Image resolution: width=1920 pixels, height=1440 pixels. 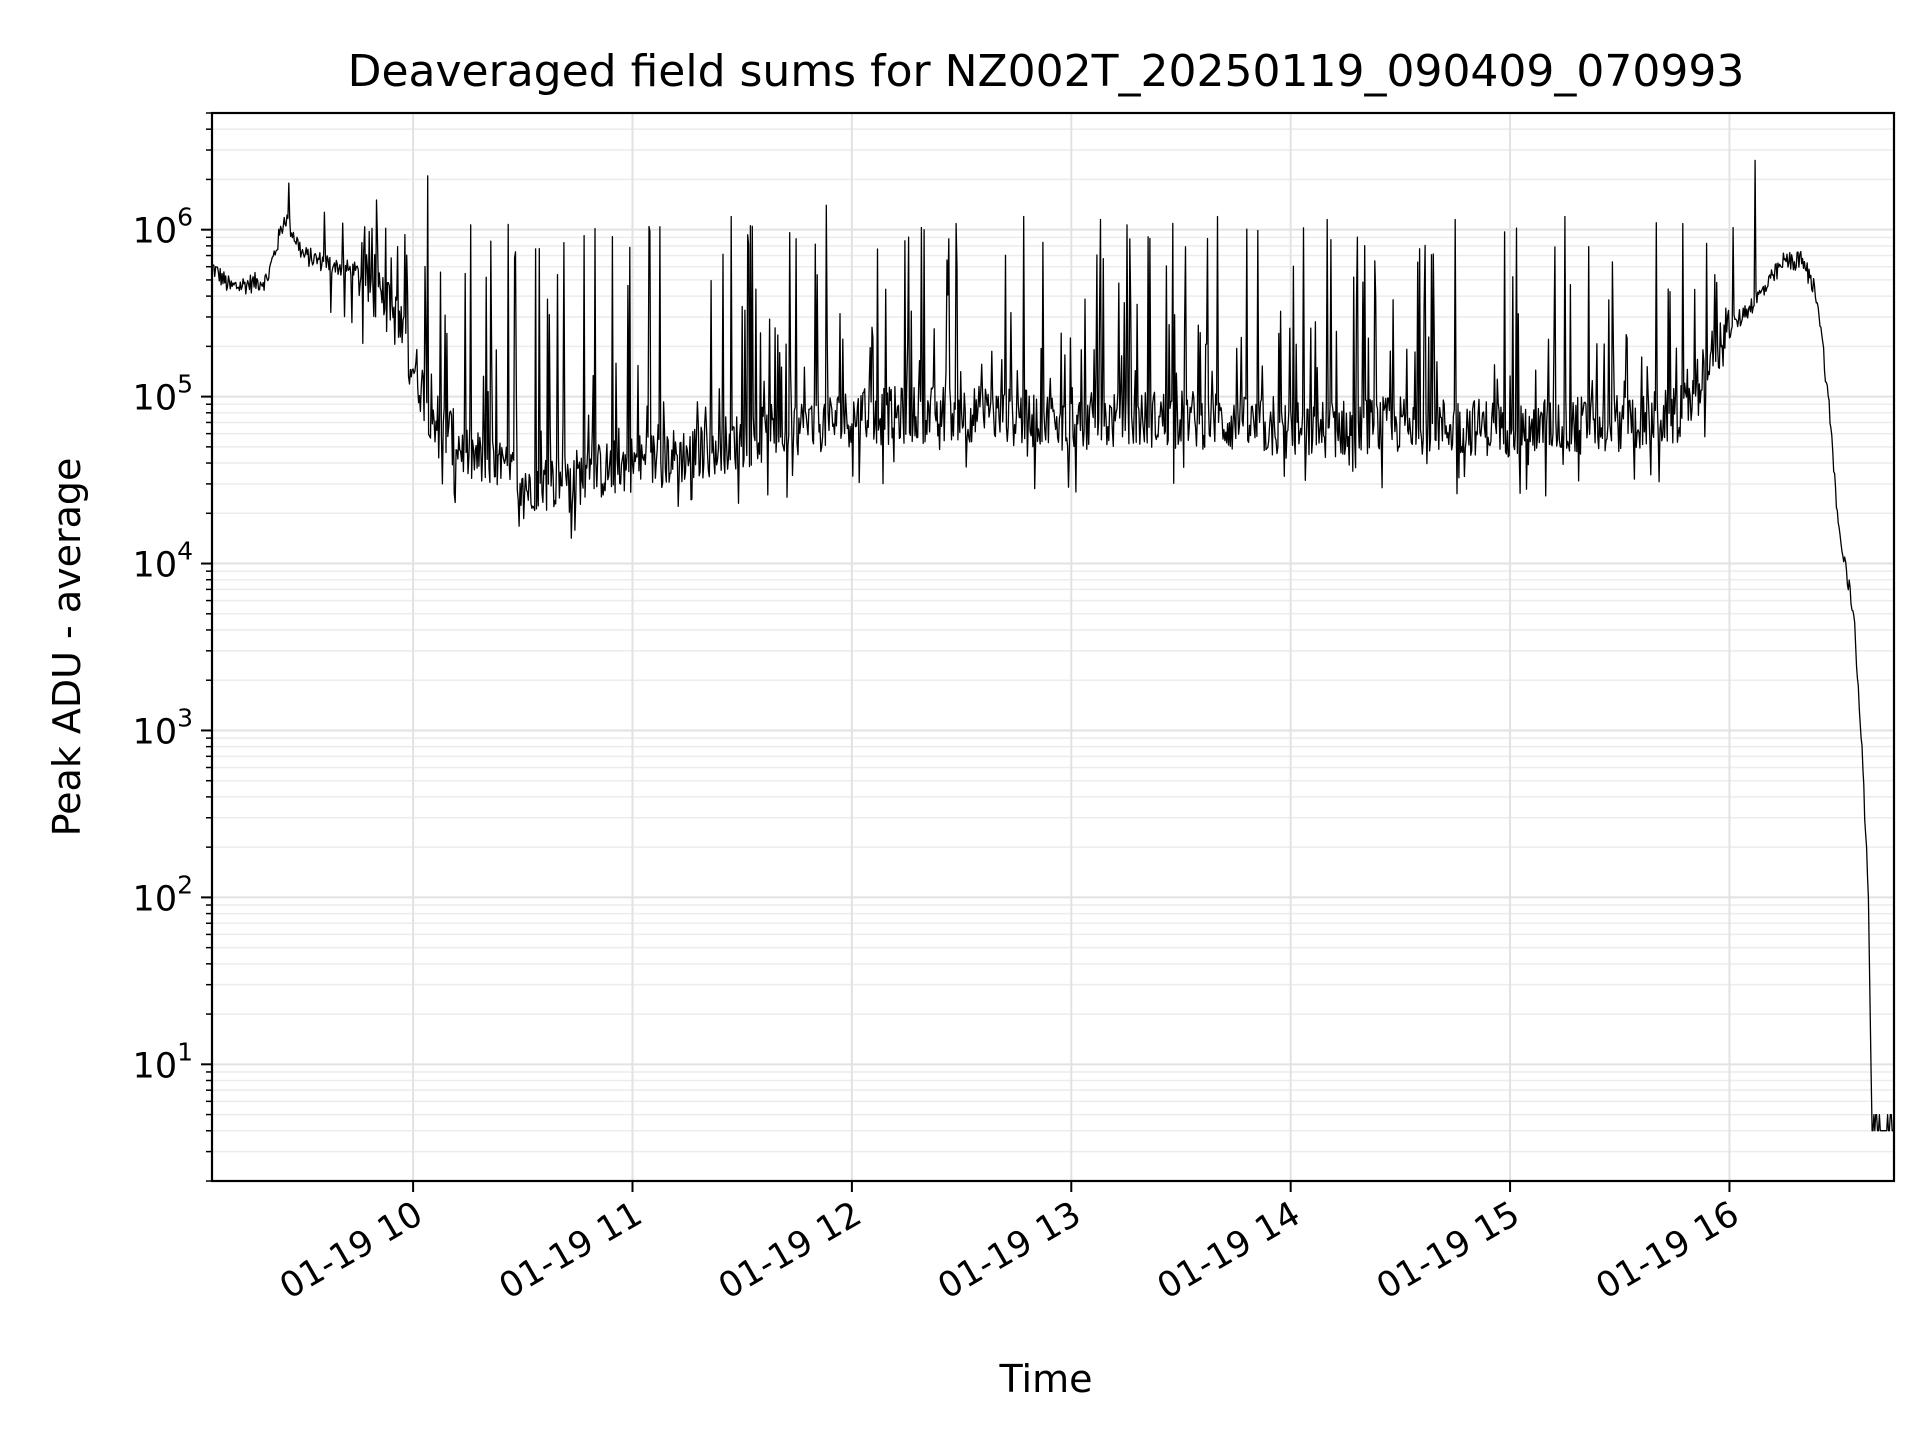 What do you see at coordinates (1046, 1379) in the screenshot?
I see `x-axis-label: Time` at bounding box center [1046, 1379].